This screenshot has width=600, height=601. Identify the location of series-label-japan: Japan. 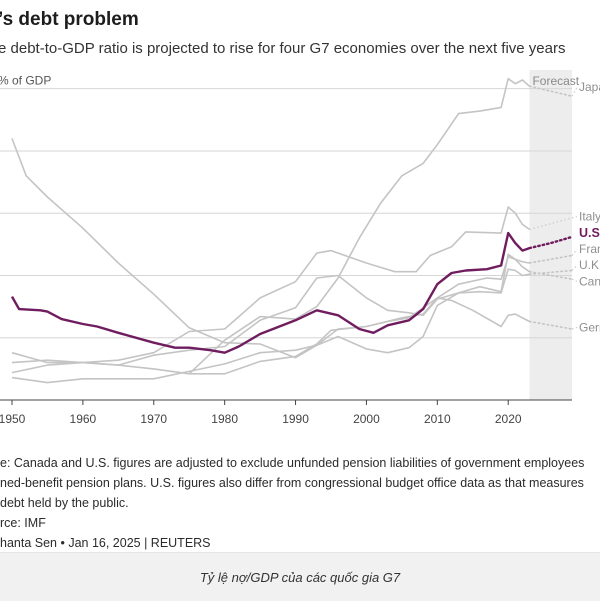
(589, 87).